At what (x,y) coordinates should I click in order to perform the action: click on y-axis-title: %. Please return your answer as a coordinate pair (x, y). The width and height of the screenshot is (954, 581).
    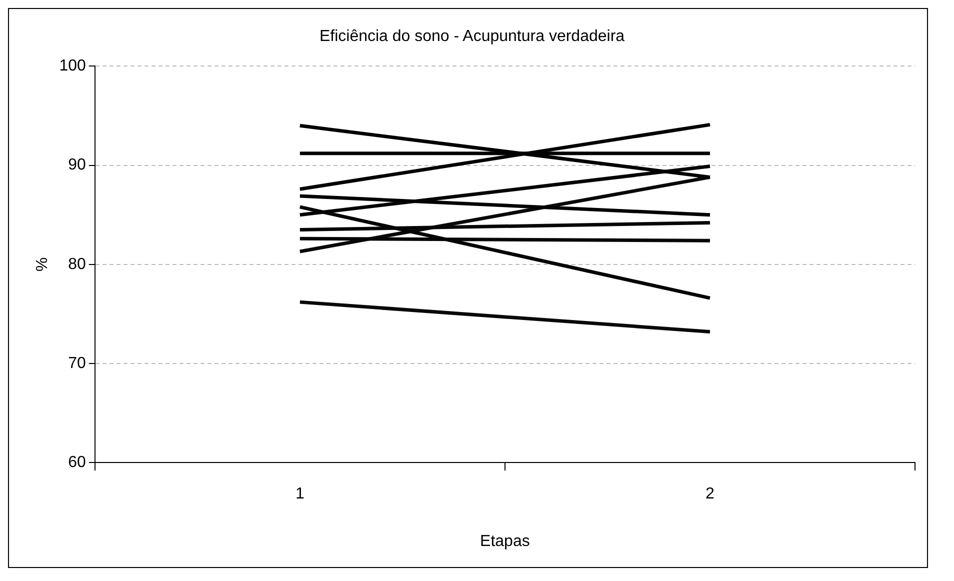
    Looking at the image, I should click on (43, 264).